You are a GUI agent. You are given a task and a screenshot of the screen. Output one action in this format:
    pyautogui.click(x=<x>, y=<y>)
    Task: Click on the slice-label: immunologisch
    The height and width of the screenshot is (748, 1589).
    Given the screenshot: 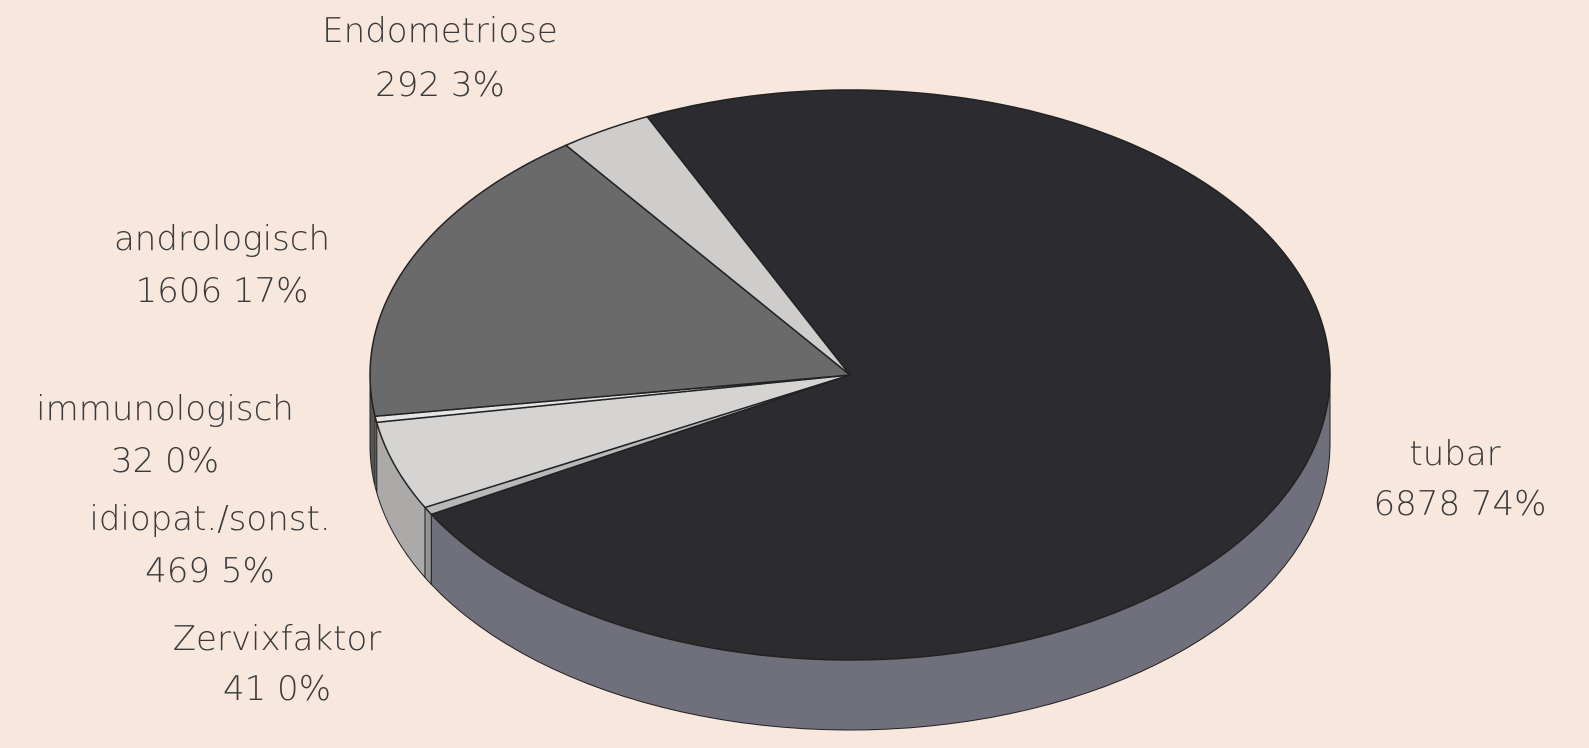 What is the action you would take?
    pyautogui.click(x=165, y=409)
    